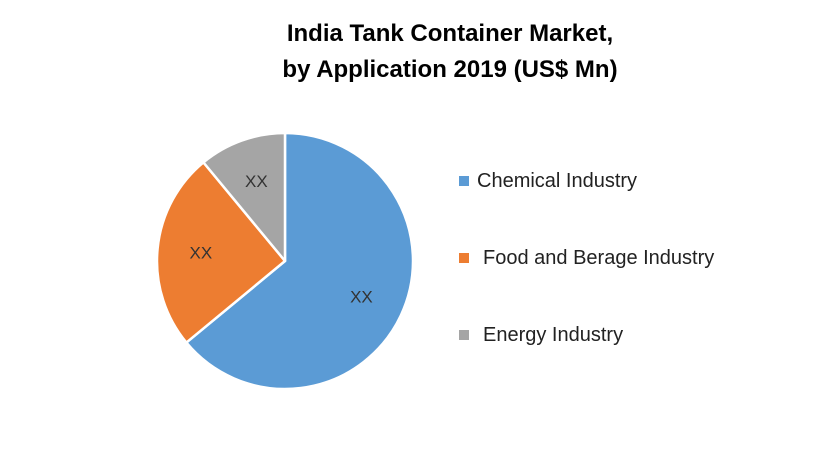  I want to click on legend-label-food-and-berage-industry: Food and Berage Industry, so click(599, 257).